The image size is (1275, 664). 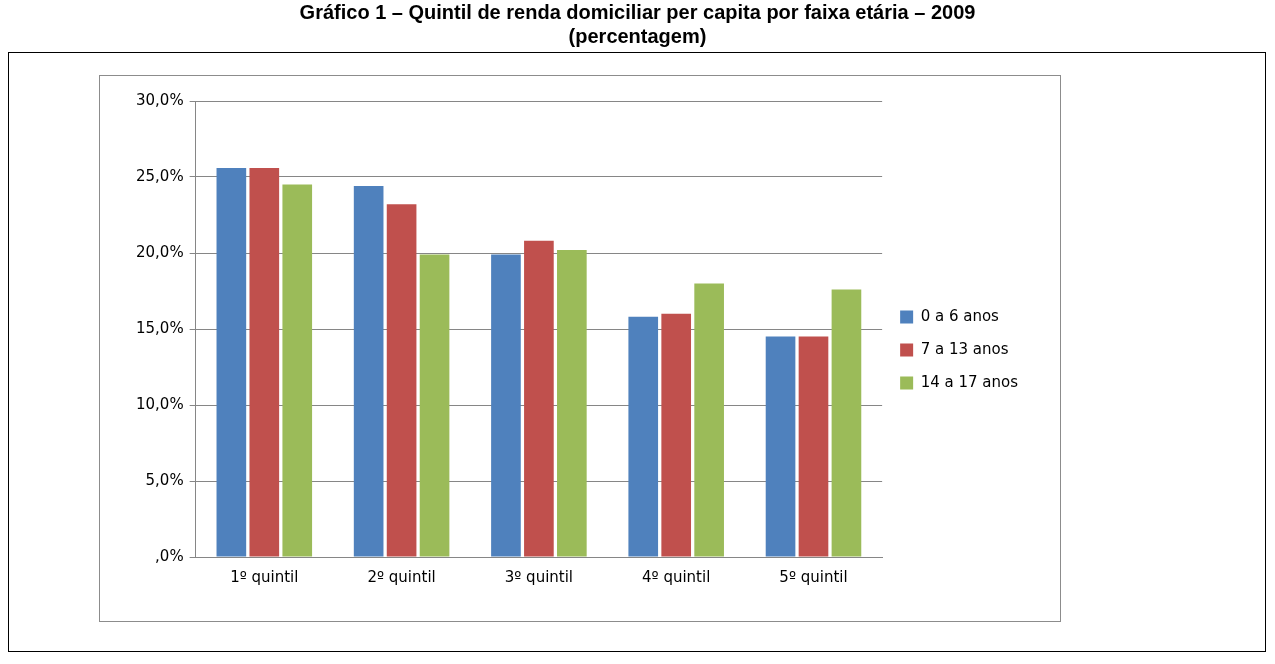 What do you see at coordinates (813, 576) in the screenshot?
I see `x-tick-label: 5º quintil` at bounding box center [813, 576].